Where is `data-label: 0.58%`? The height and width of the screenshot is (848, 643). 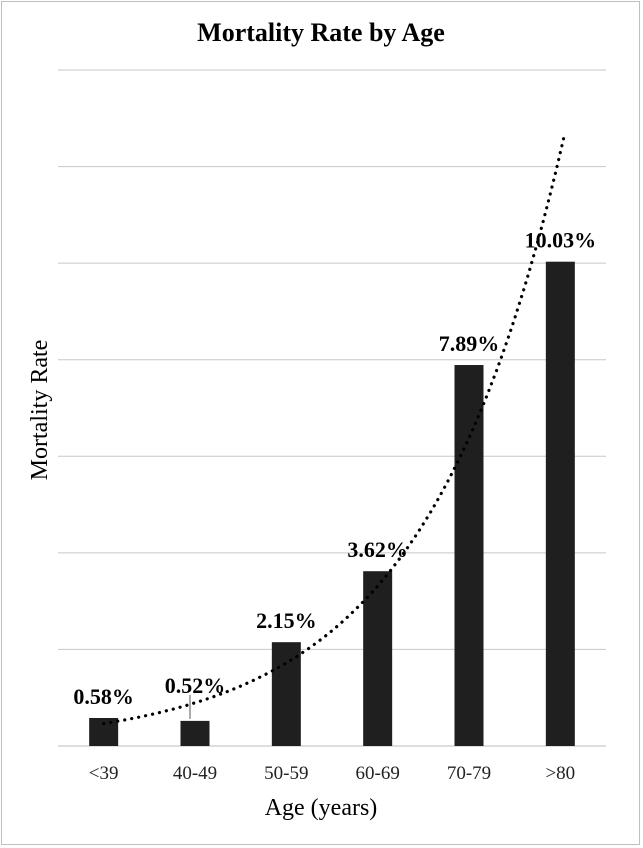
data-label: 0.58% is located at coordinates (103, 696).